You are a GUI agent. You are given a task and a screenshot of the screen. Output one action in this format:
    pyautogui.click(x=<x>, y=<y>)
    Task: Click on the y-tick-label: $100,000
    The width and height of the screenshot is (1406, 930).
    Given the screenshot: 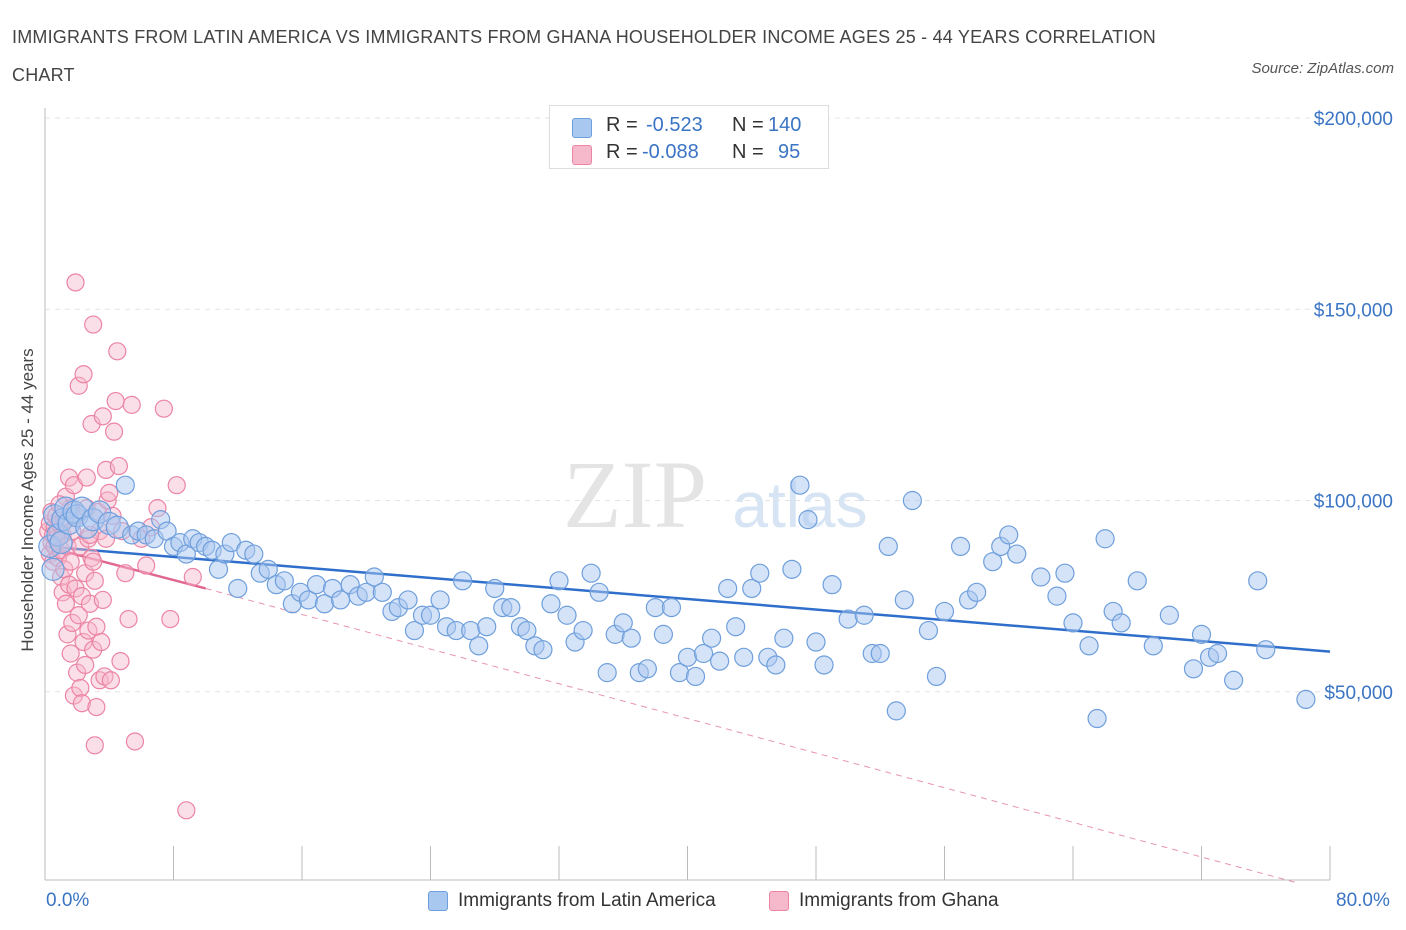 What is the action you would take?
    pyautogui.click(x=1353, y=502)
    